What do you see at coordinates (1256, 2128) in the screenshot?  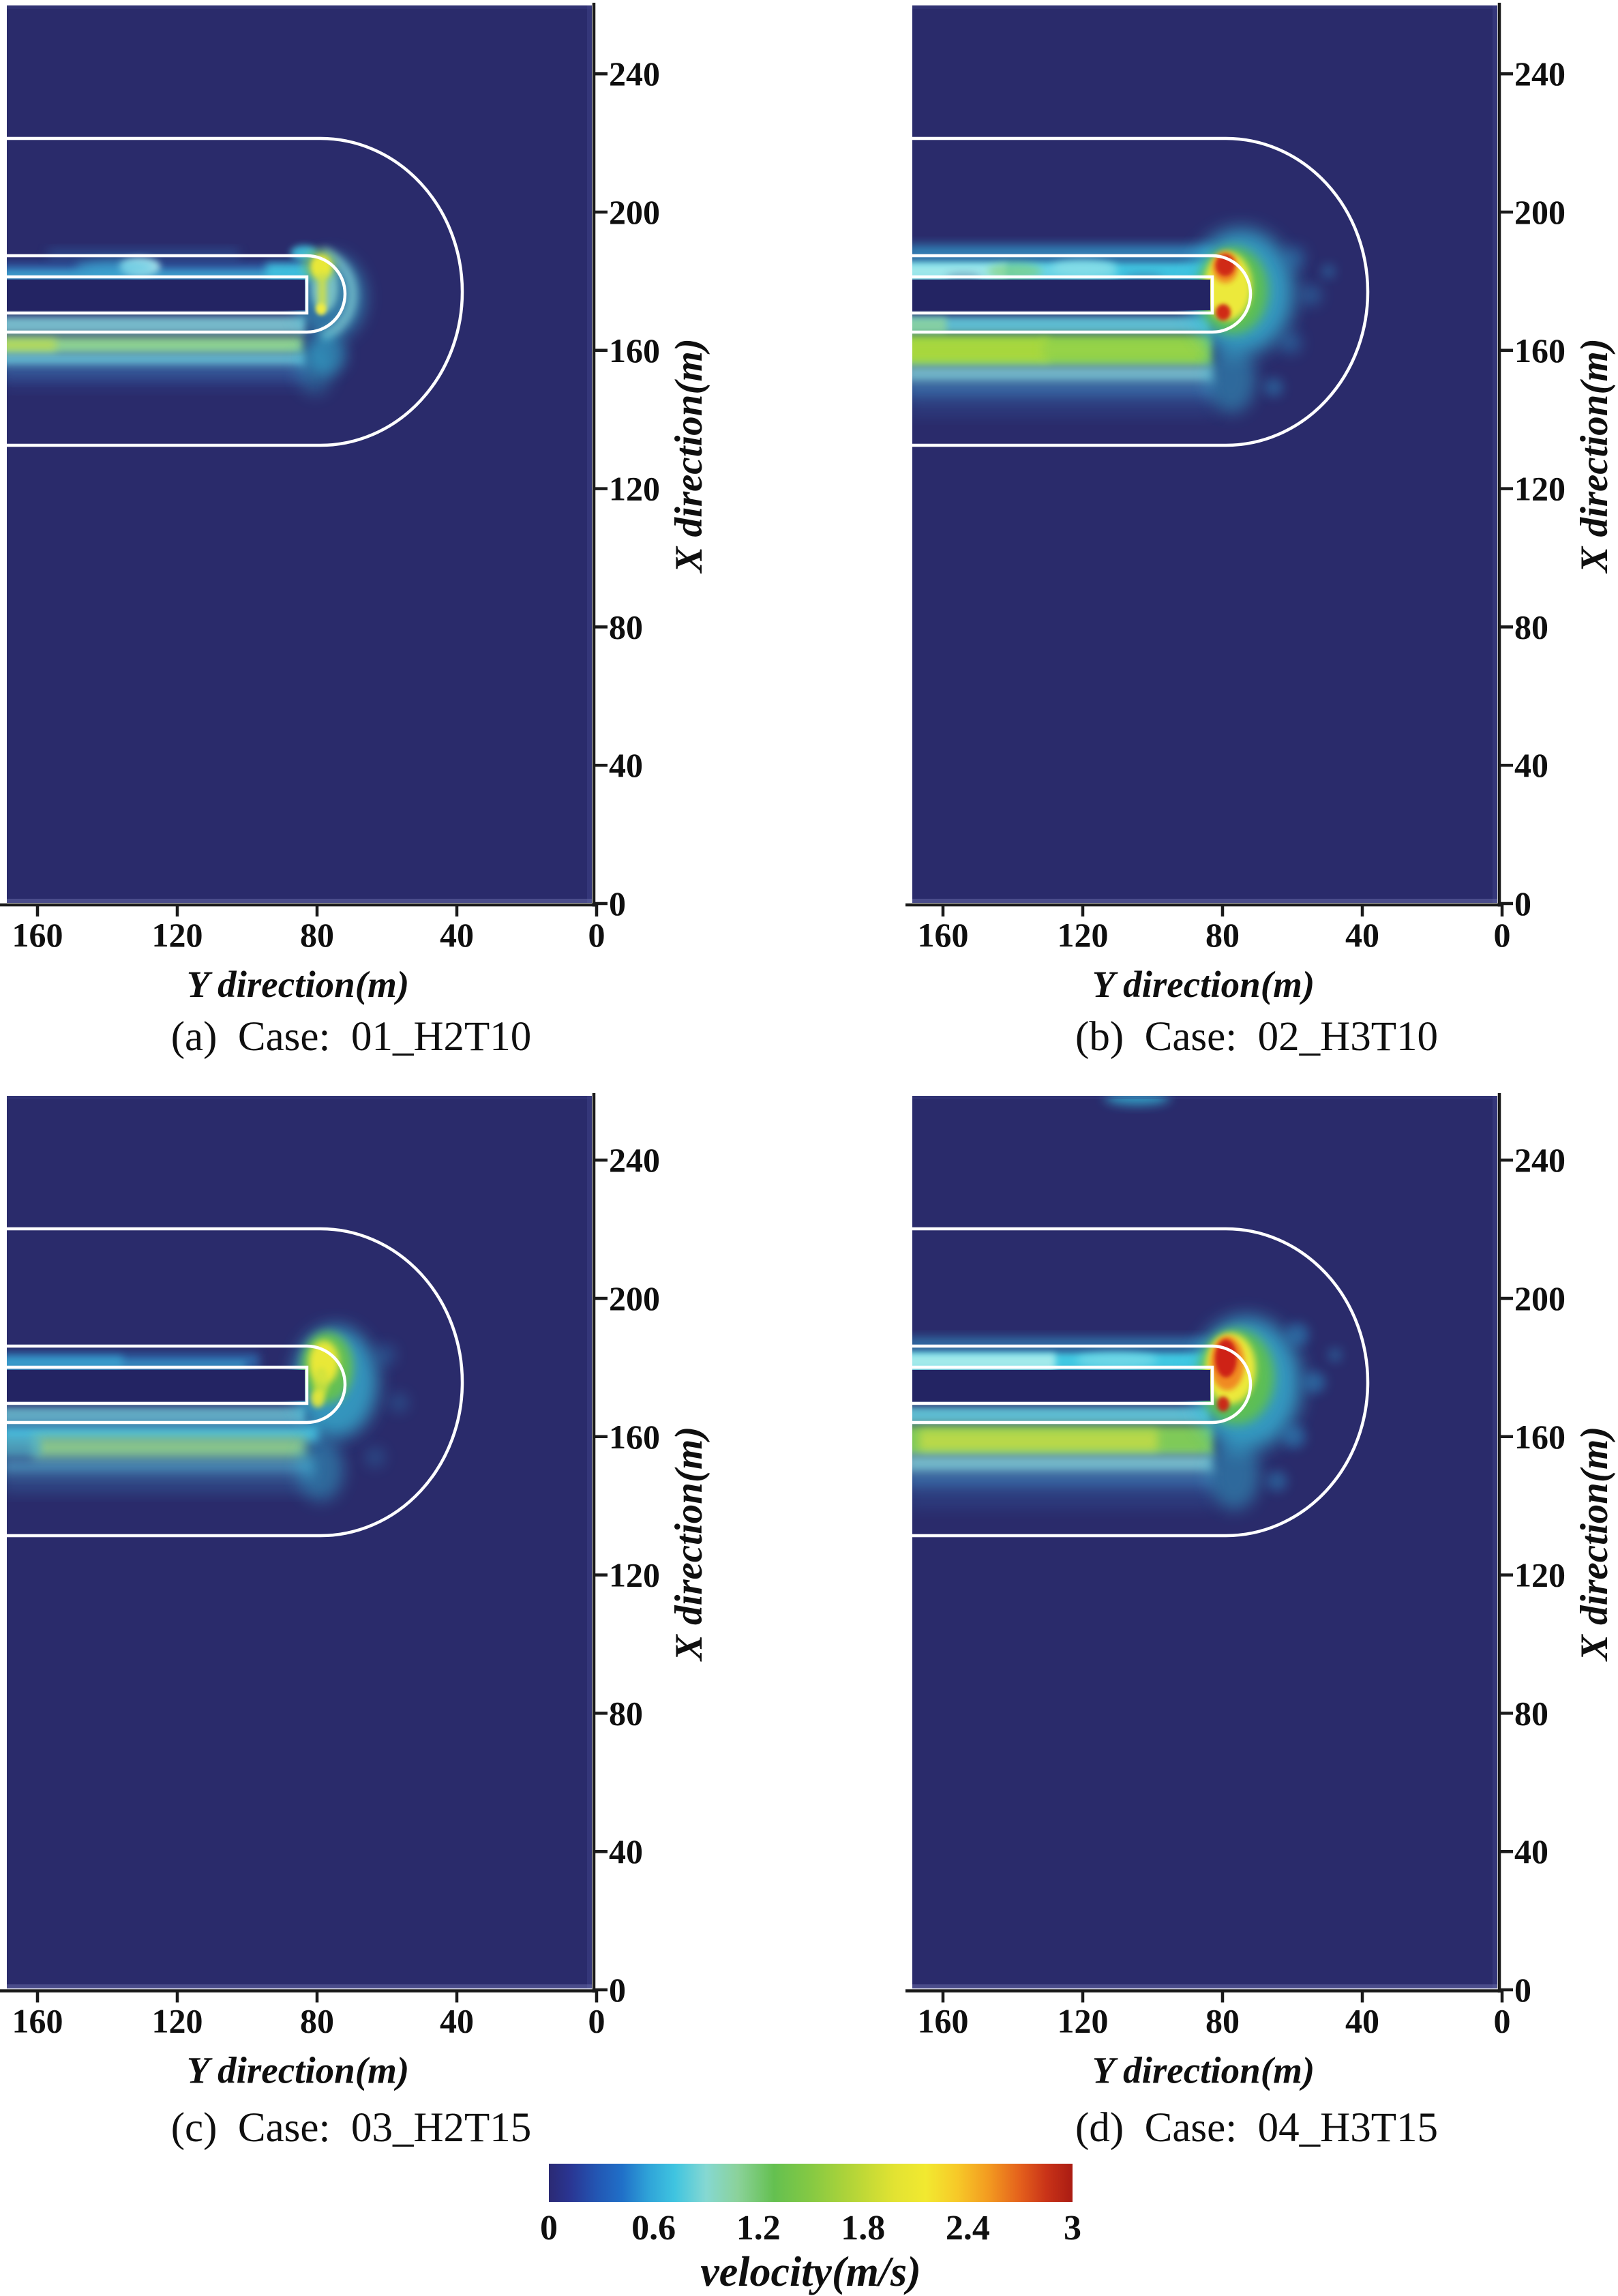 I see `svg-text: (d) Case: 04_H3T15` at bounding box center [1256, 2128].